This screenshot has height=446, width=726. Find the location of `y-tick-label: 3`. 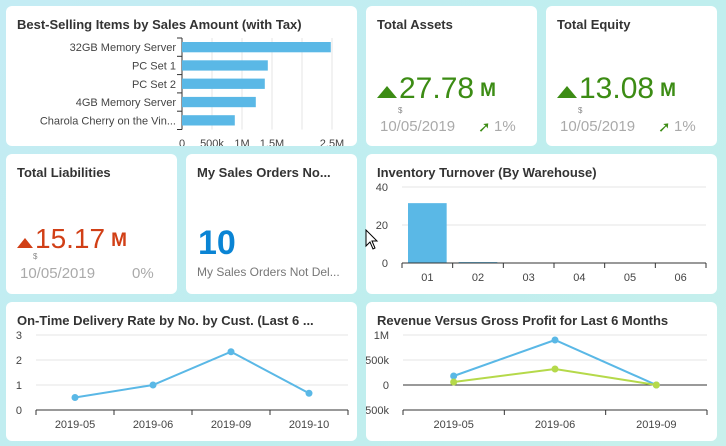

y-tick-label: 3 is located at coordinates (19, 336).